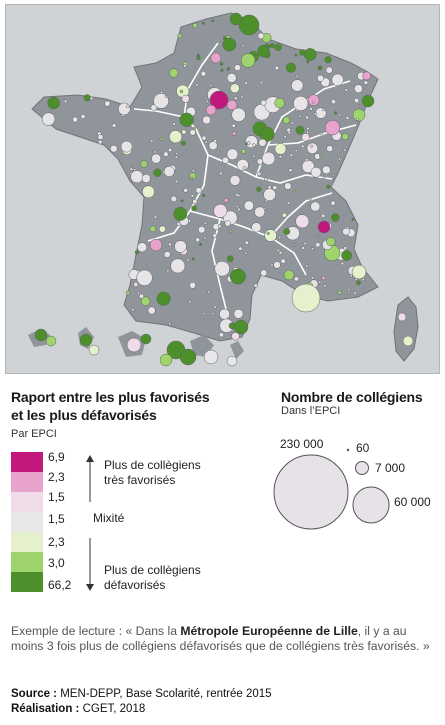 The image size is (445, 725). Describe the element at coordinates (56, 563) in the screenshot. I see `class-value-6: 3,0` at that location.